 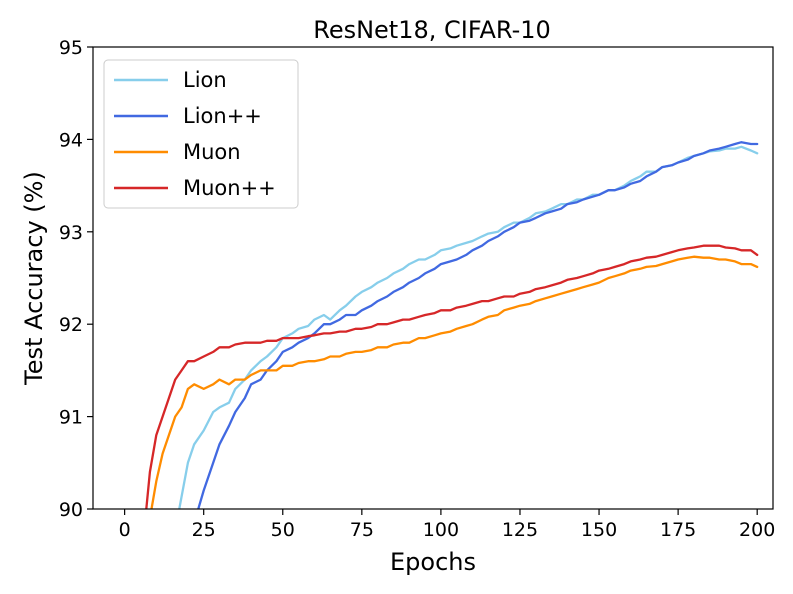 I want to click on legend-label: Muon, so click(x=212, y=152).